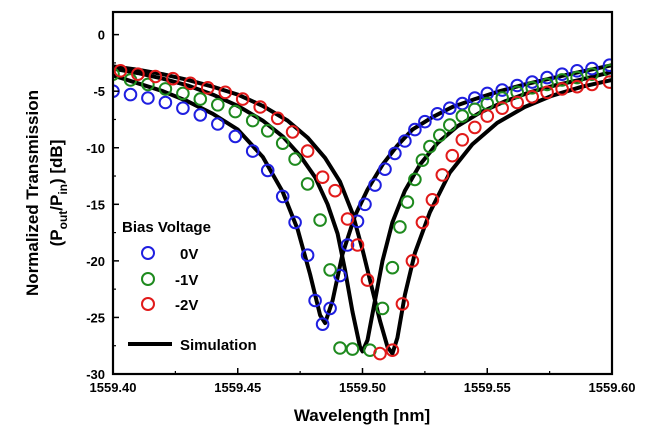 This screenshot has width=654, height=439. What do you see at coordinates (32, 193) in the screenshot?
I see `y-axis-title-line1: Normalized Transmission` at bounding box center [32, 193].